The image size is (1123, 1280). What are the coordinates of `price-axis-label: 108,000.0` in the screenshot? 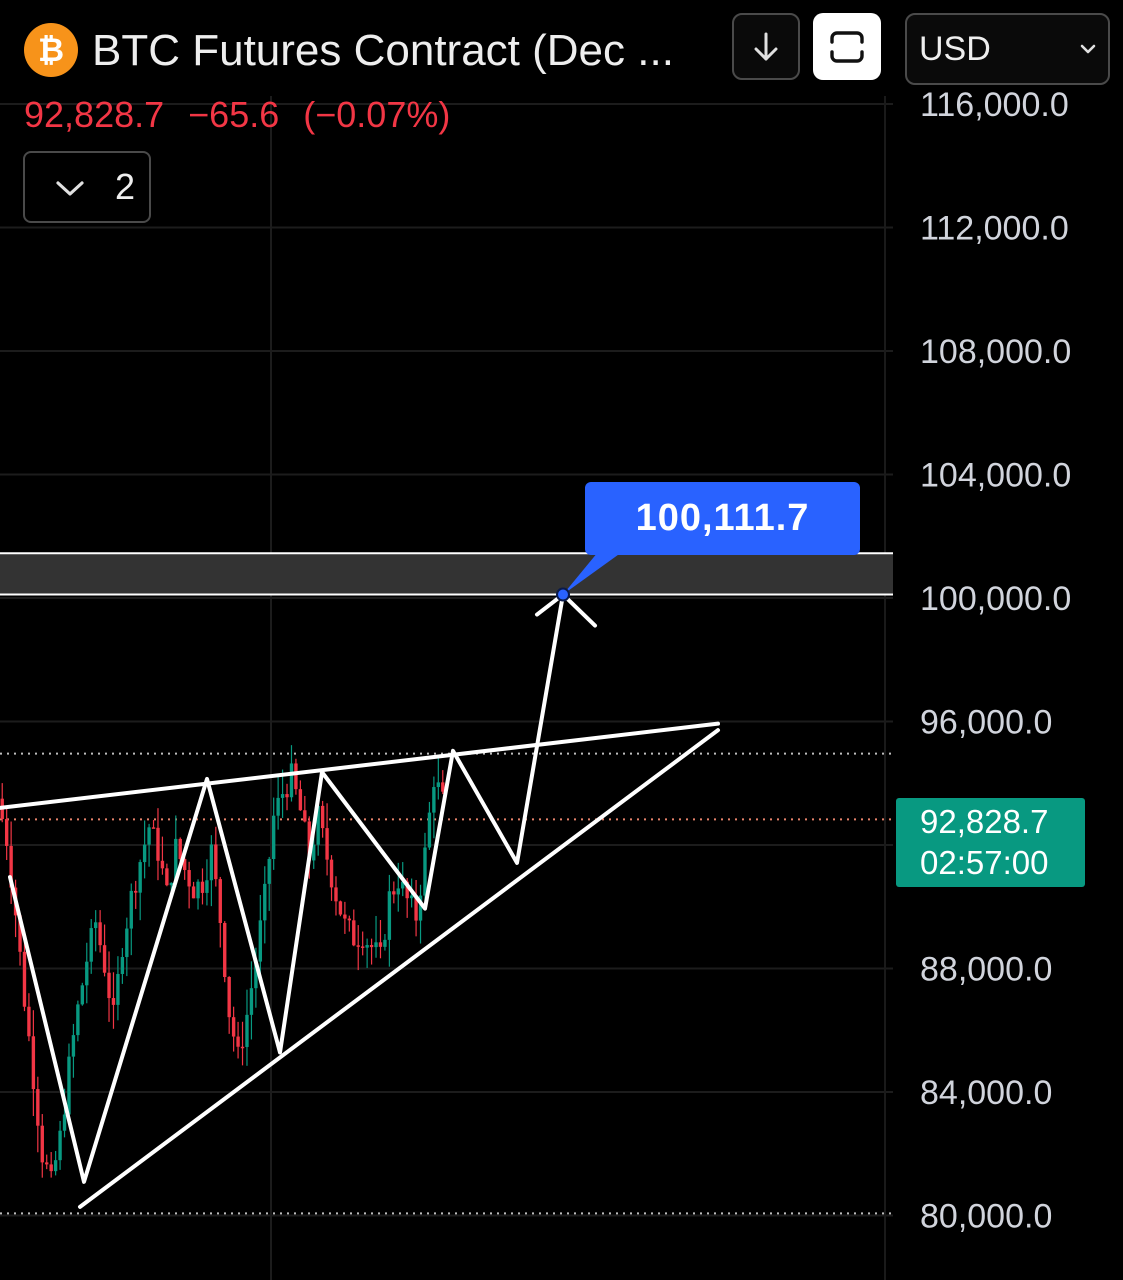 It's located at (995, 352).